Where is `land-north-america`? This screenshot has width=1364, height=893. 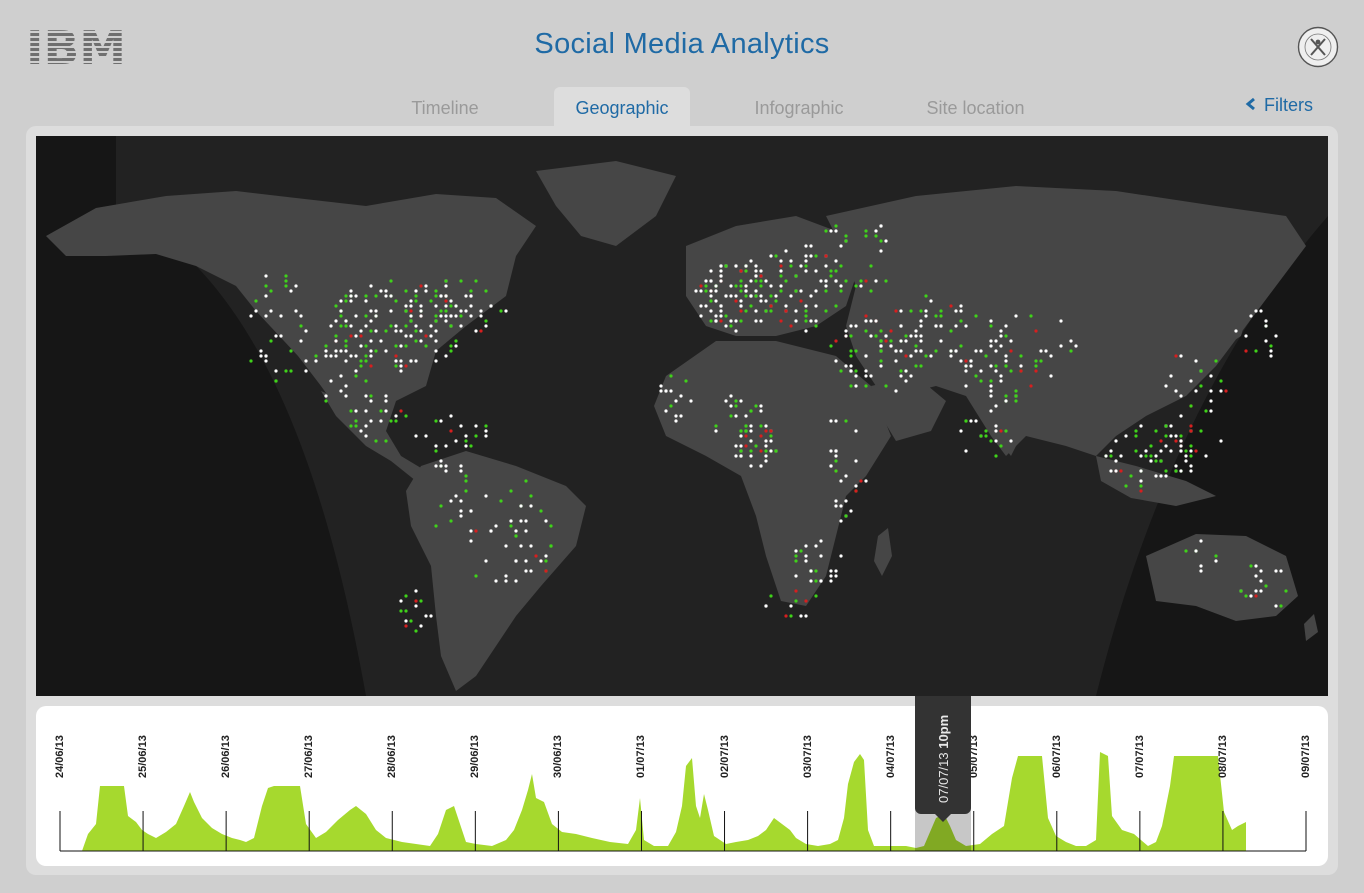 land-north-america is located at coordinates (291, 313).